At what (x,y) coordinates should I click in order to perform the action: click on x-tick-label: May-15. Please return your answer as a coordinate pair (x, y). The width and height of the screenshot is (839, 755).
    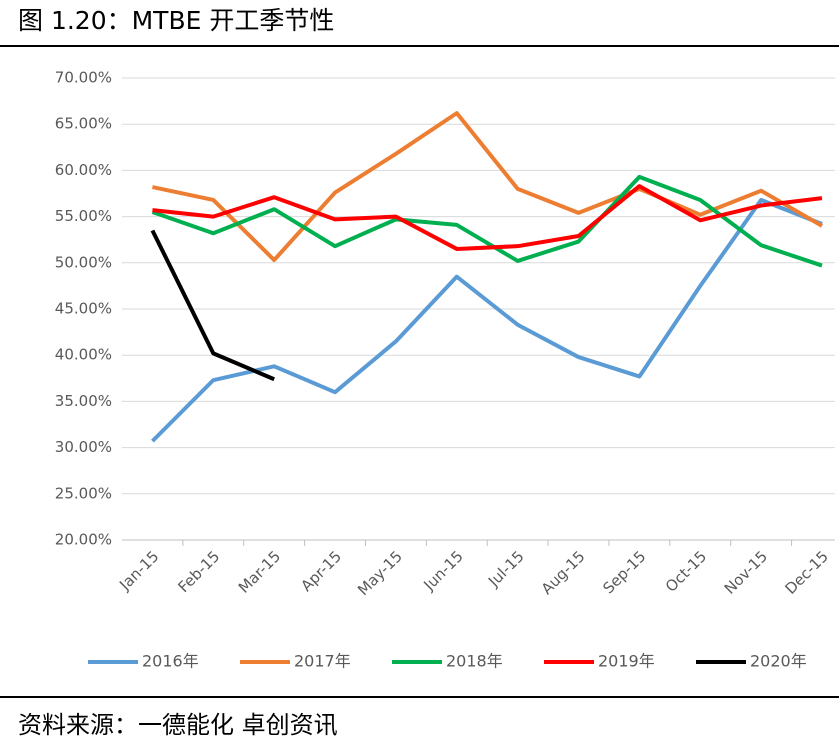
    Looking at the image, I should click on (380, 573).